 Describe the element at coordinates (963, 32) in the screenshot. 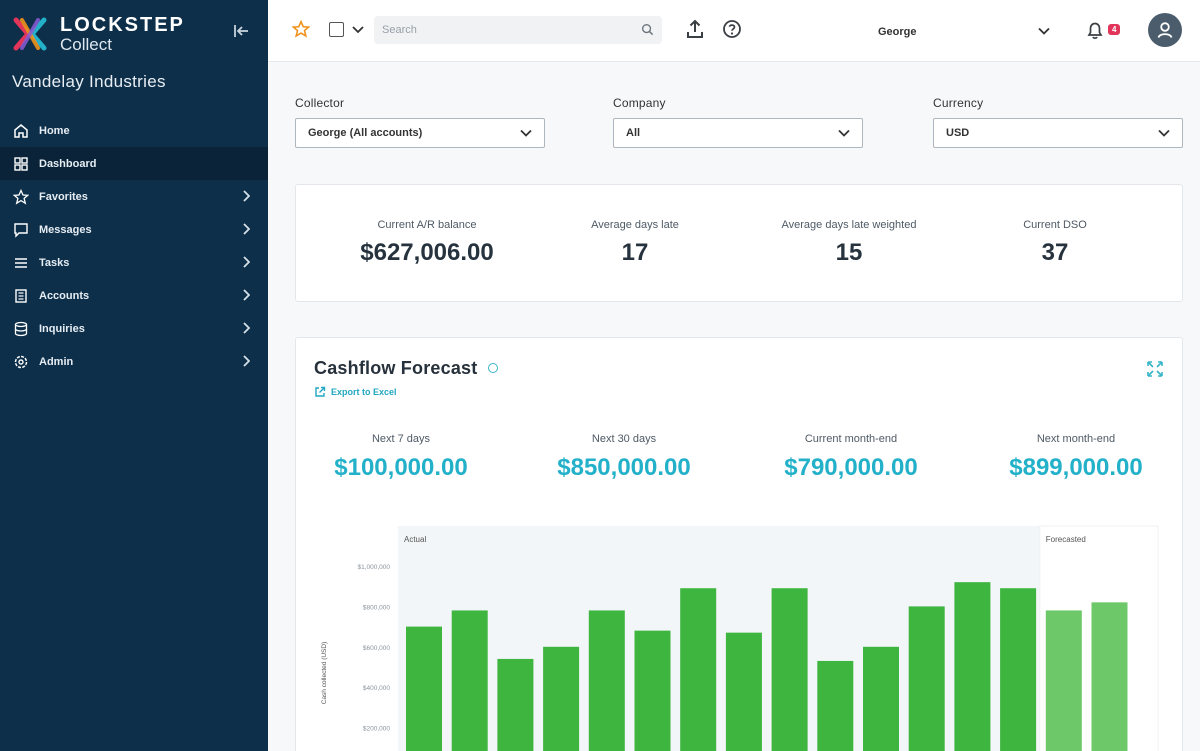

I see `user-select: George` at that location.